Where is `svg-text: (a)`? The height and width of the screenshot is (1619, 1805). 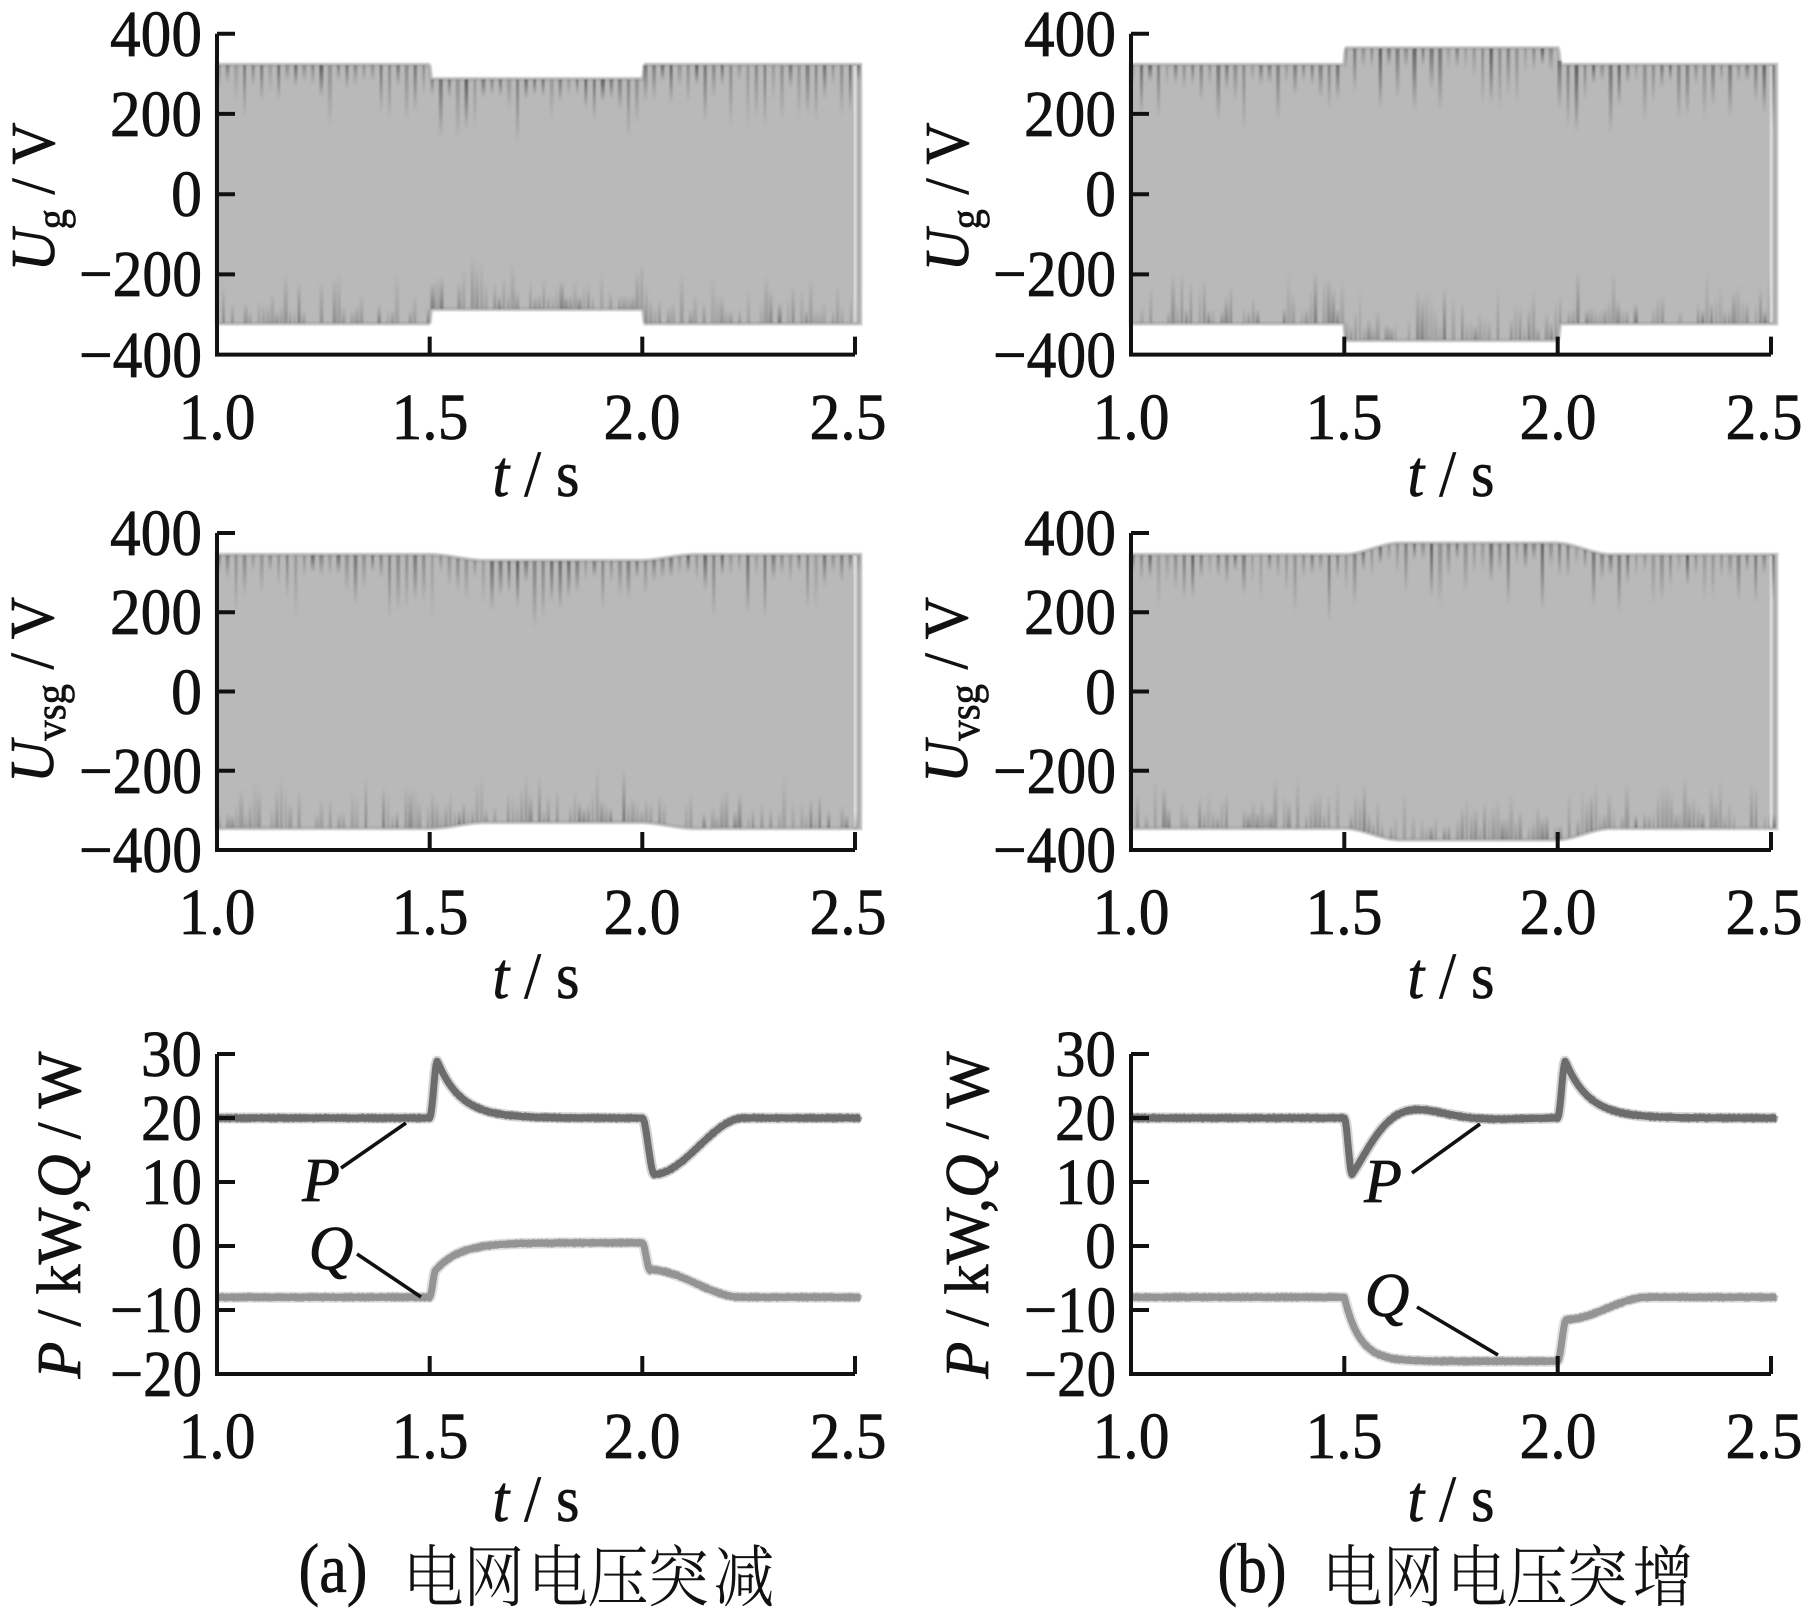 svg-text: (a) is located at coordinates (333, 1569).